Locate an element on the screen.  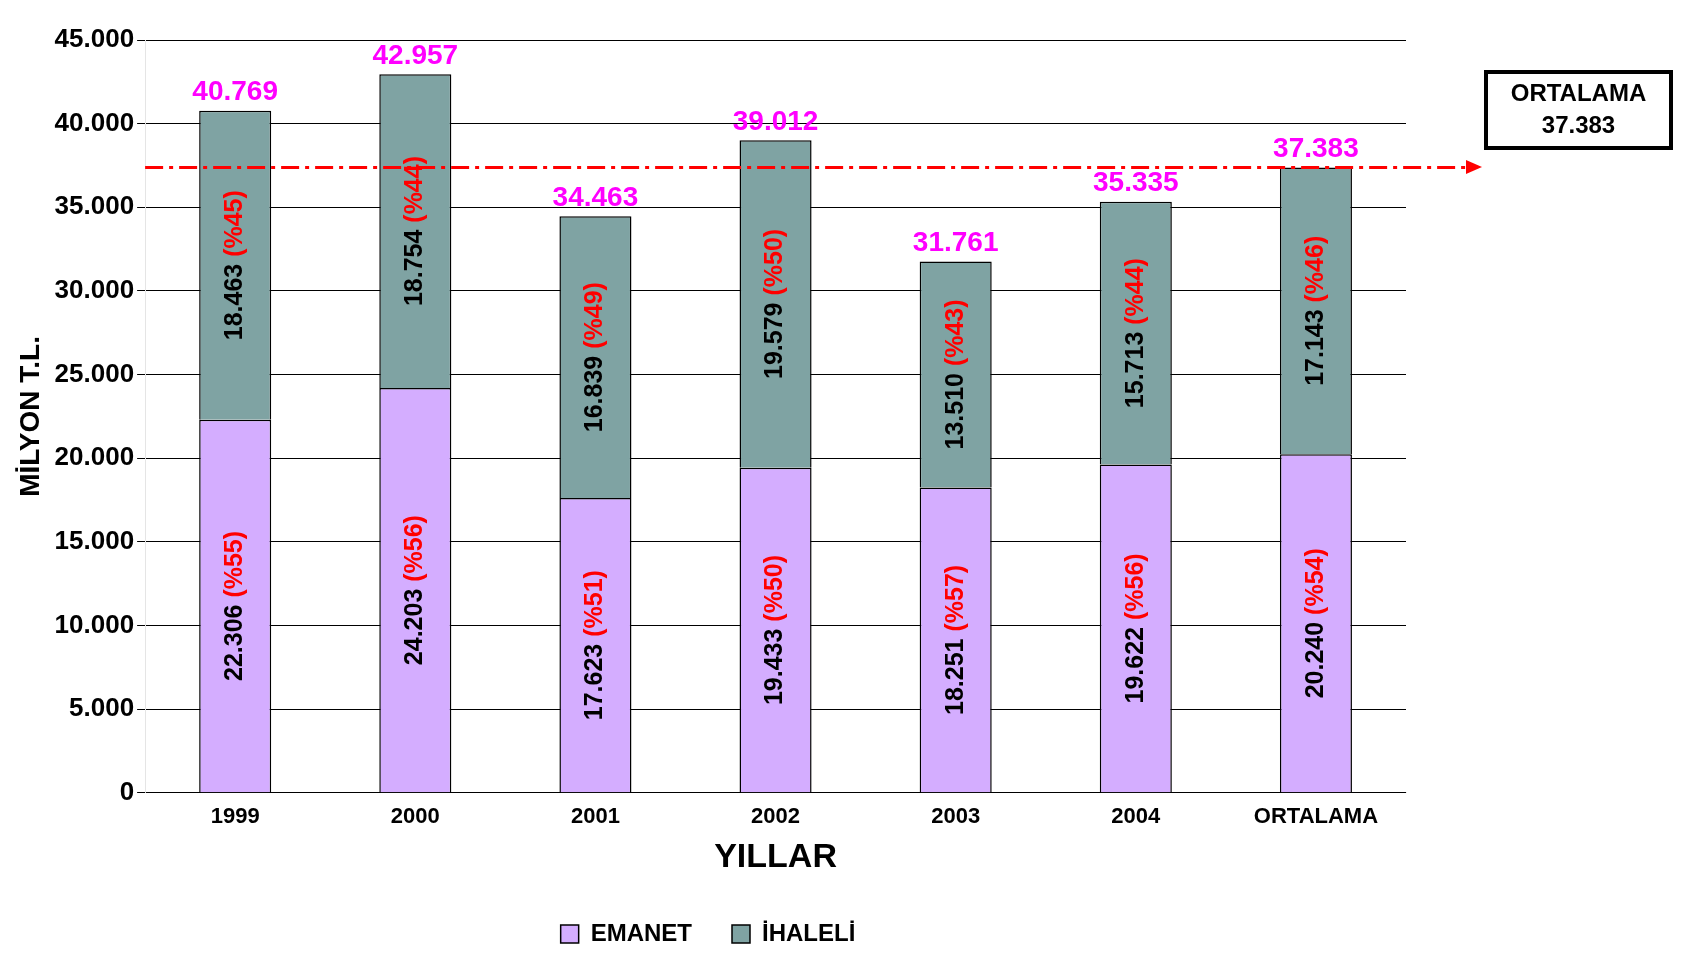
x-tick-label: 2001 is located at coordinates (595, 816).